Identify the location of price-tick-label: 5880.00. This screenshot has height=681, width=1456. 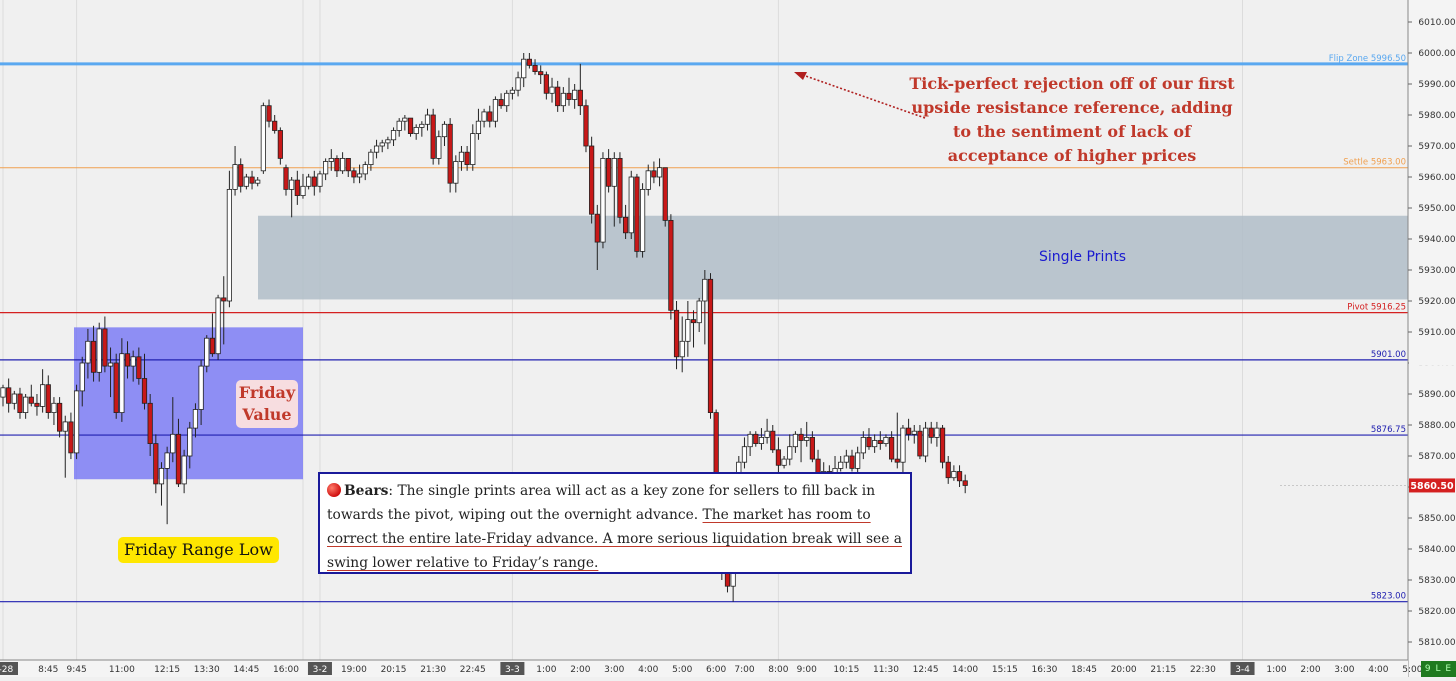
(1436, 426).